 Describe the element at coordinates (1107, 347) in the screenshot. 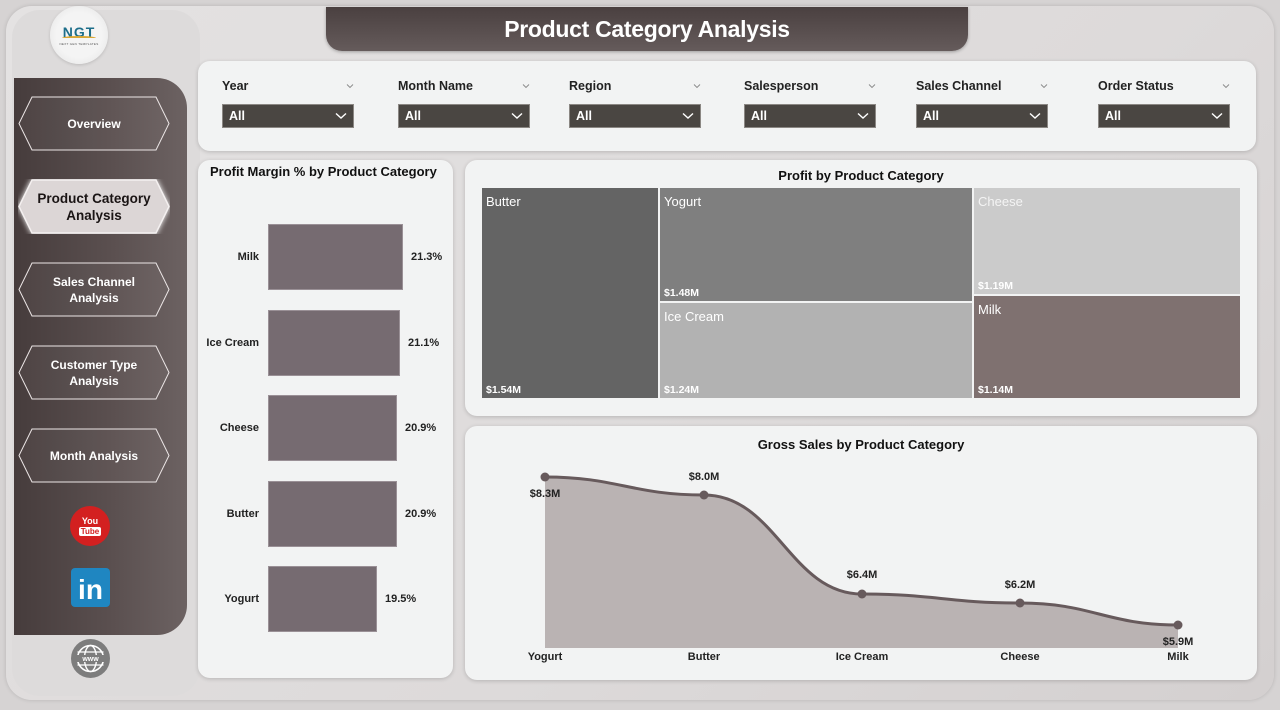

I see `treemap-tile-milk: Milk $1.14M` at that location.